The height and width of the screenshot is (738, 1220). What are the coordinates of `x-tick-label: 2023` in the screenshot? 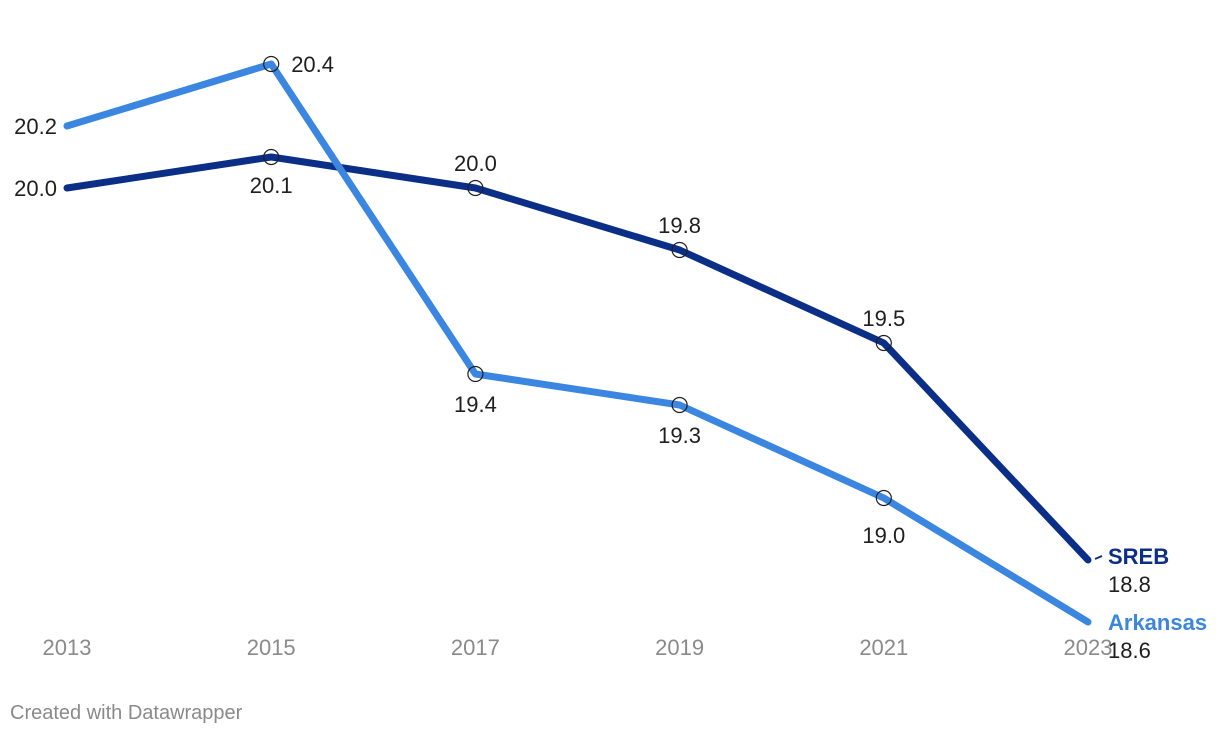 It's located at (1088, 647).